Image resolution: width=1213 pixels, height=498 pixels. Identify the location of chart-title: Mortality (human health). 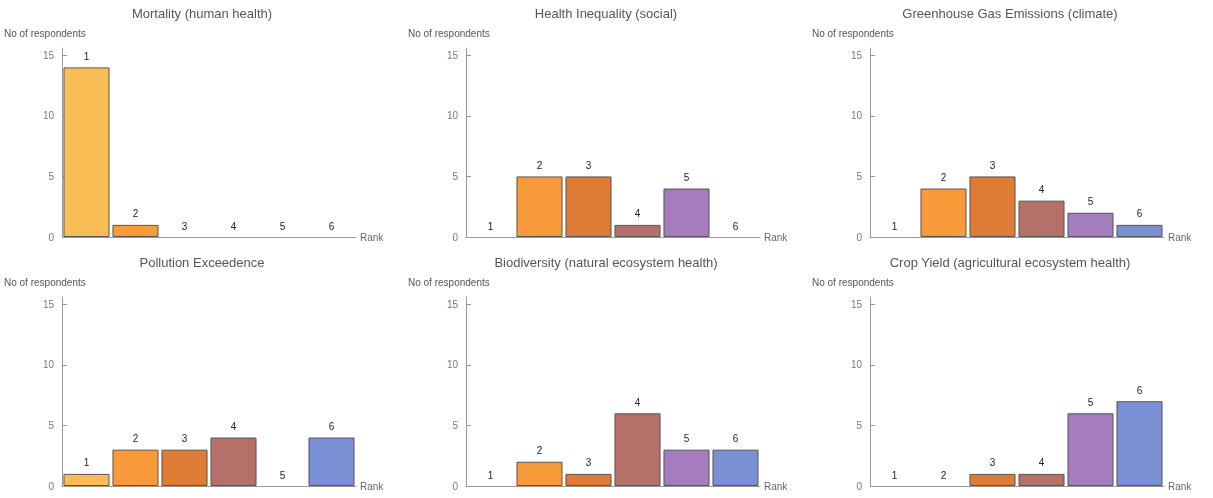
(202, 13).